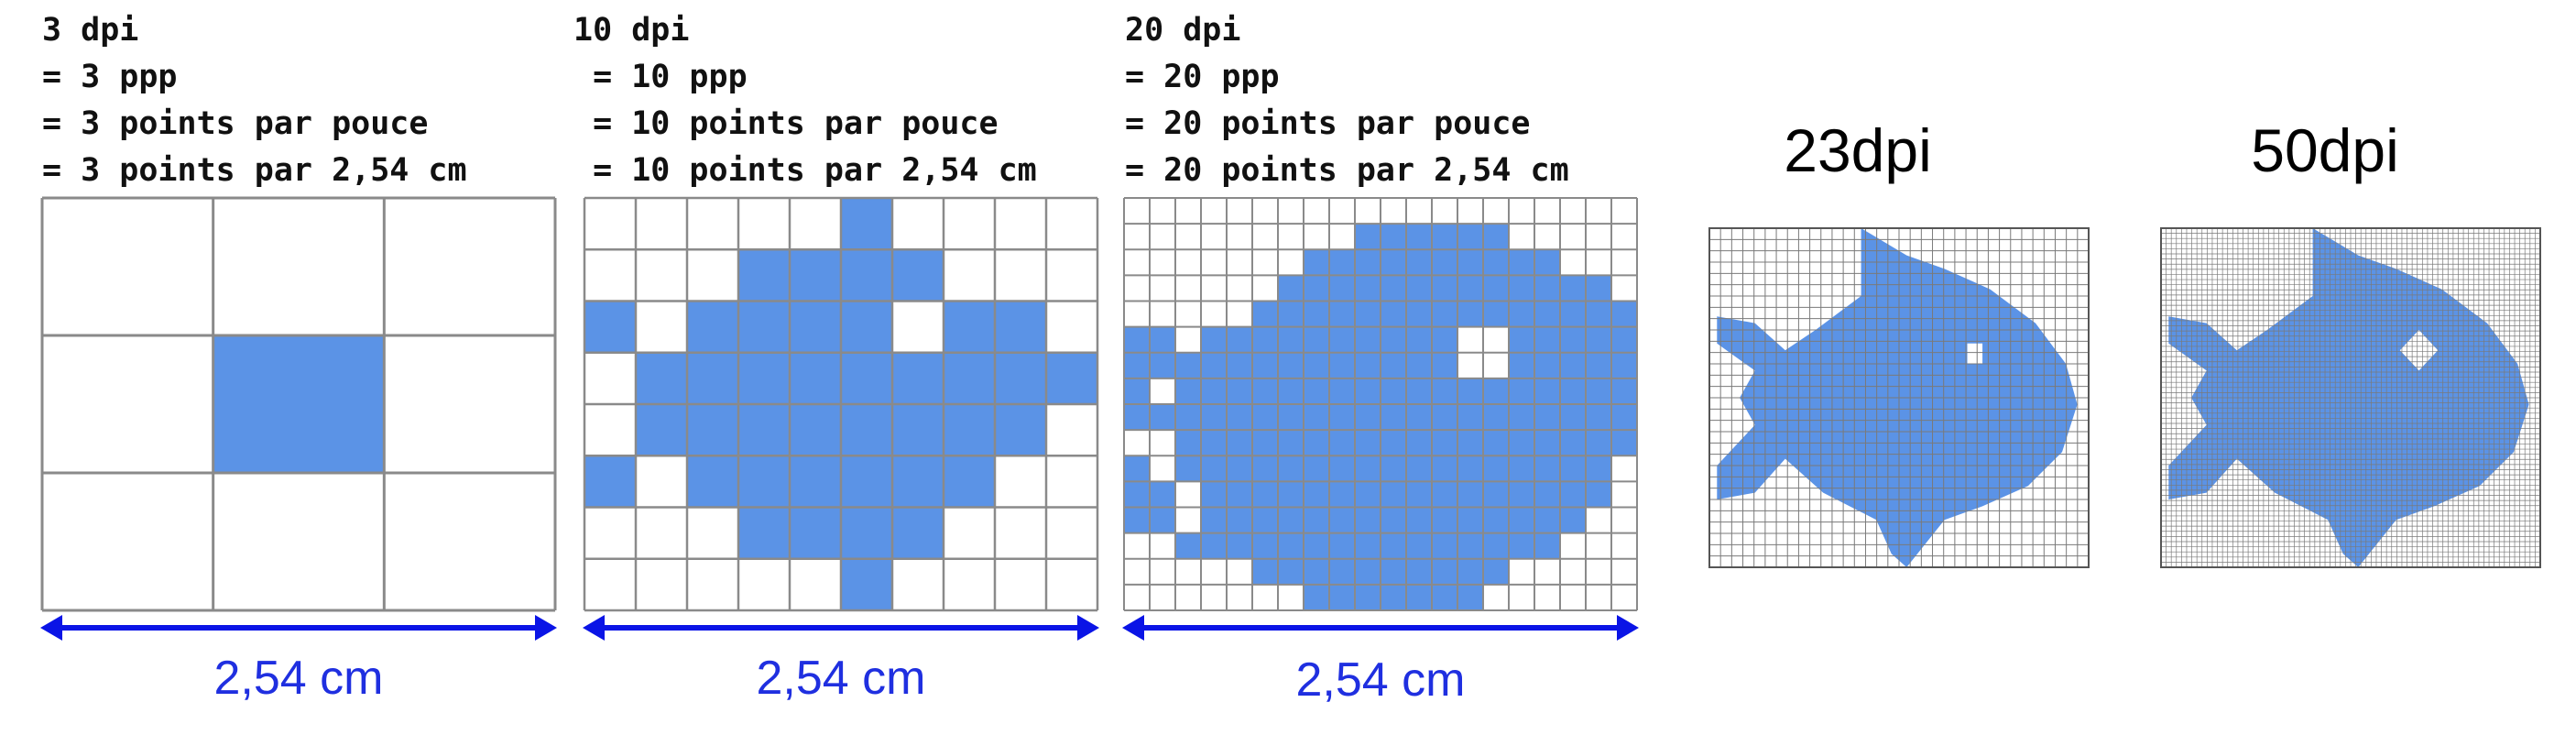  What do you see at coordinates (786, 124) in the screenshot?
I see `caption-line: = 10 points par pouce` at bounding box center [786, 124].